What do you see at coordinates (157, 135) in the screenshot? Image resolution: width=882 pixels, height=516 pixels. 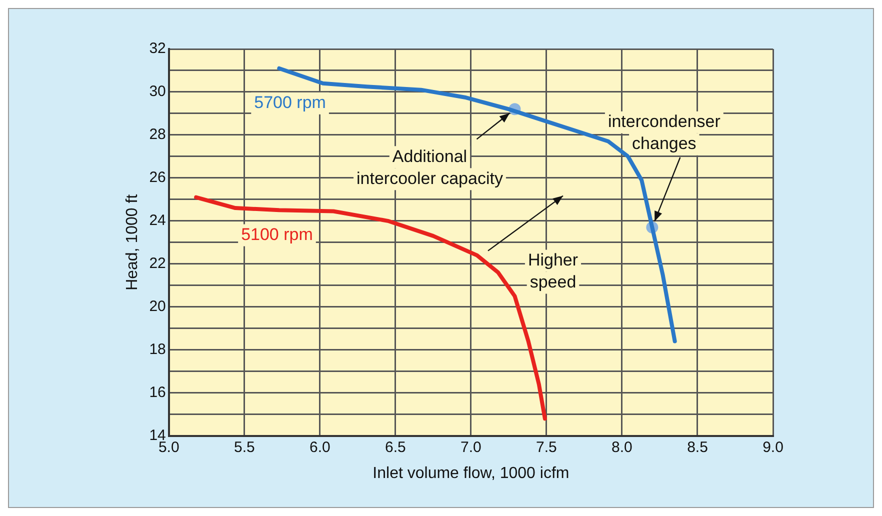 I see `y-tick-label: 28` at bounding box center [157, 135].